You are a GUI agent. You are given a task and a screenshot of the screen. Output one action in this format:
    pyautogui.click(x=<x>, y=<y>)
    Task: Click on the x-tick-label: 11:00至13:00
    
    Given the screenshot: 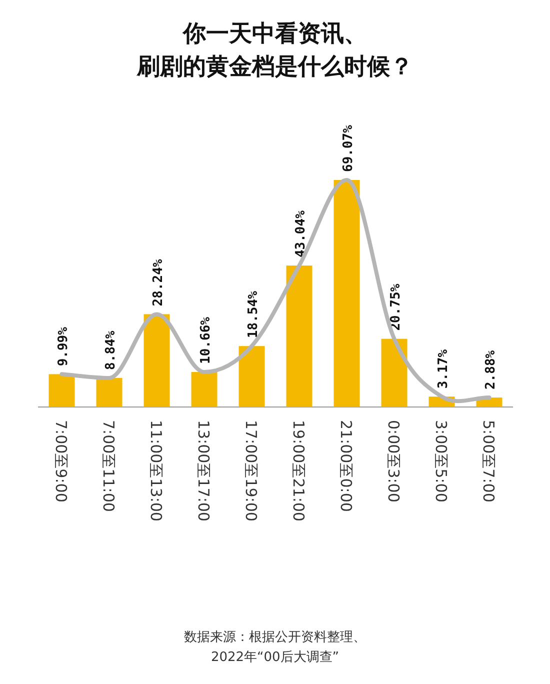 What is the action you would take?
    pyautogui.click(x=155, y=471)
    